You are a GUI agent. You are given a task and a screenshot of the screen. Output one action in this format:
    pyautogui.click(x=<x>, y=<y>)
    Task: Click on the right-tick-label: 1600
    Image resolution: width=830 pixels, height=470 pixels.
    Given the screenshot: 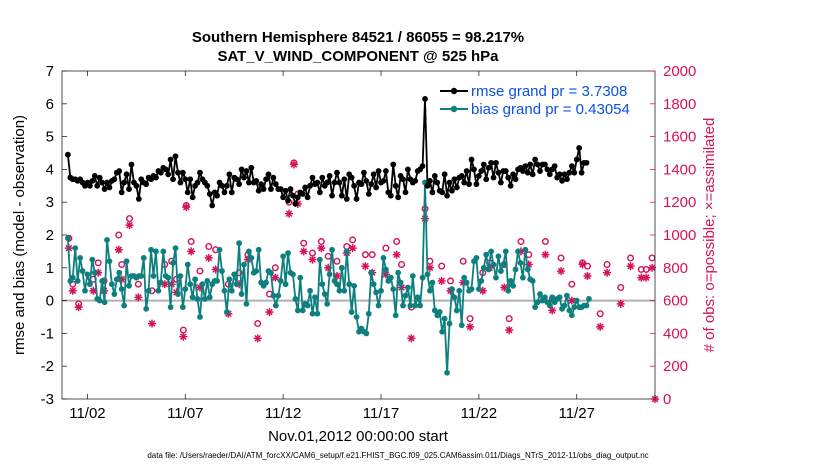 What is the action you would take?
    pyautogui.click(x=679, y=137)
    